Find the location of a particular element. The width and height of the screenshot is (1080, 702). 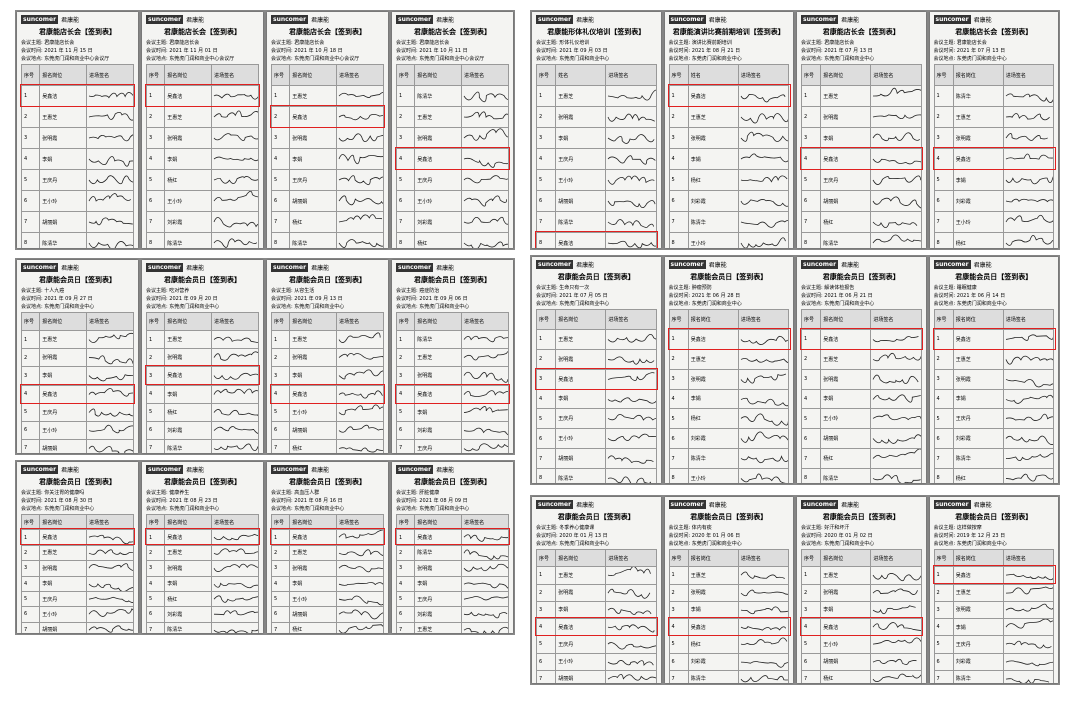

name-cell: 胡丽娟 is located at coordinates (63, 627).